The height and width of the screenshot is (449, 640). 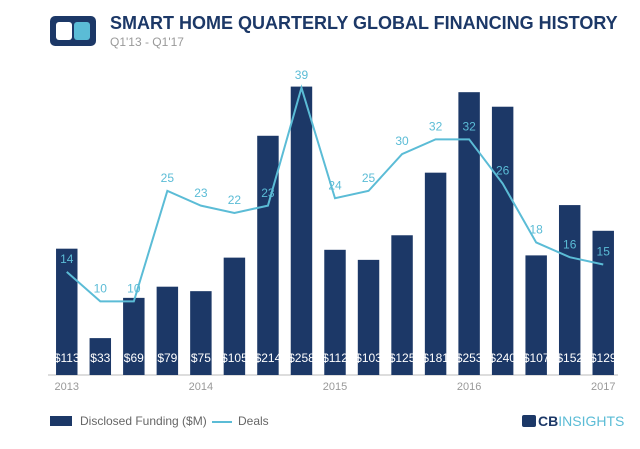 What do you see at coordinates (302, 75) in the screenshot?
I see `line-value-label: 39` at bounding box center [302, 75].